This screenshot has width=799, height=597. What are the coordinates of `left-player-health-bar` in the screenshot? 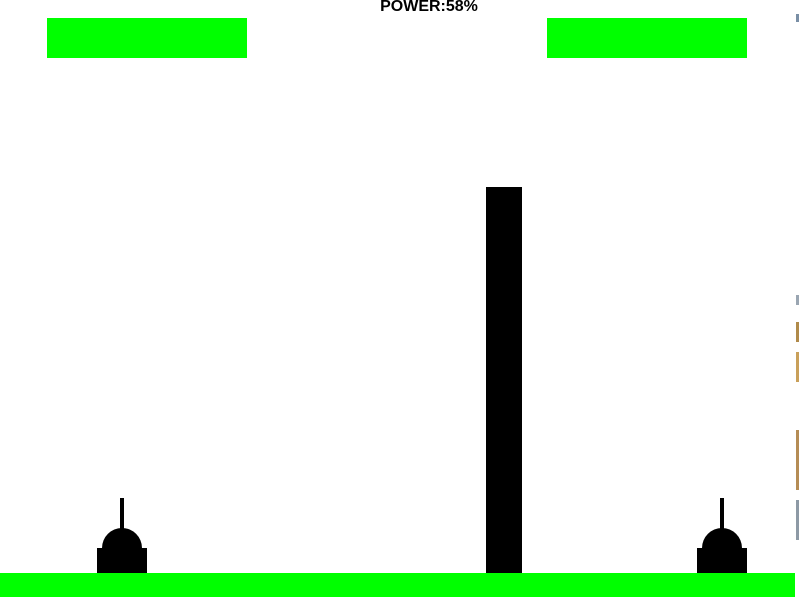 It's located at (147, 38).